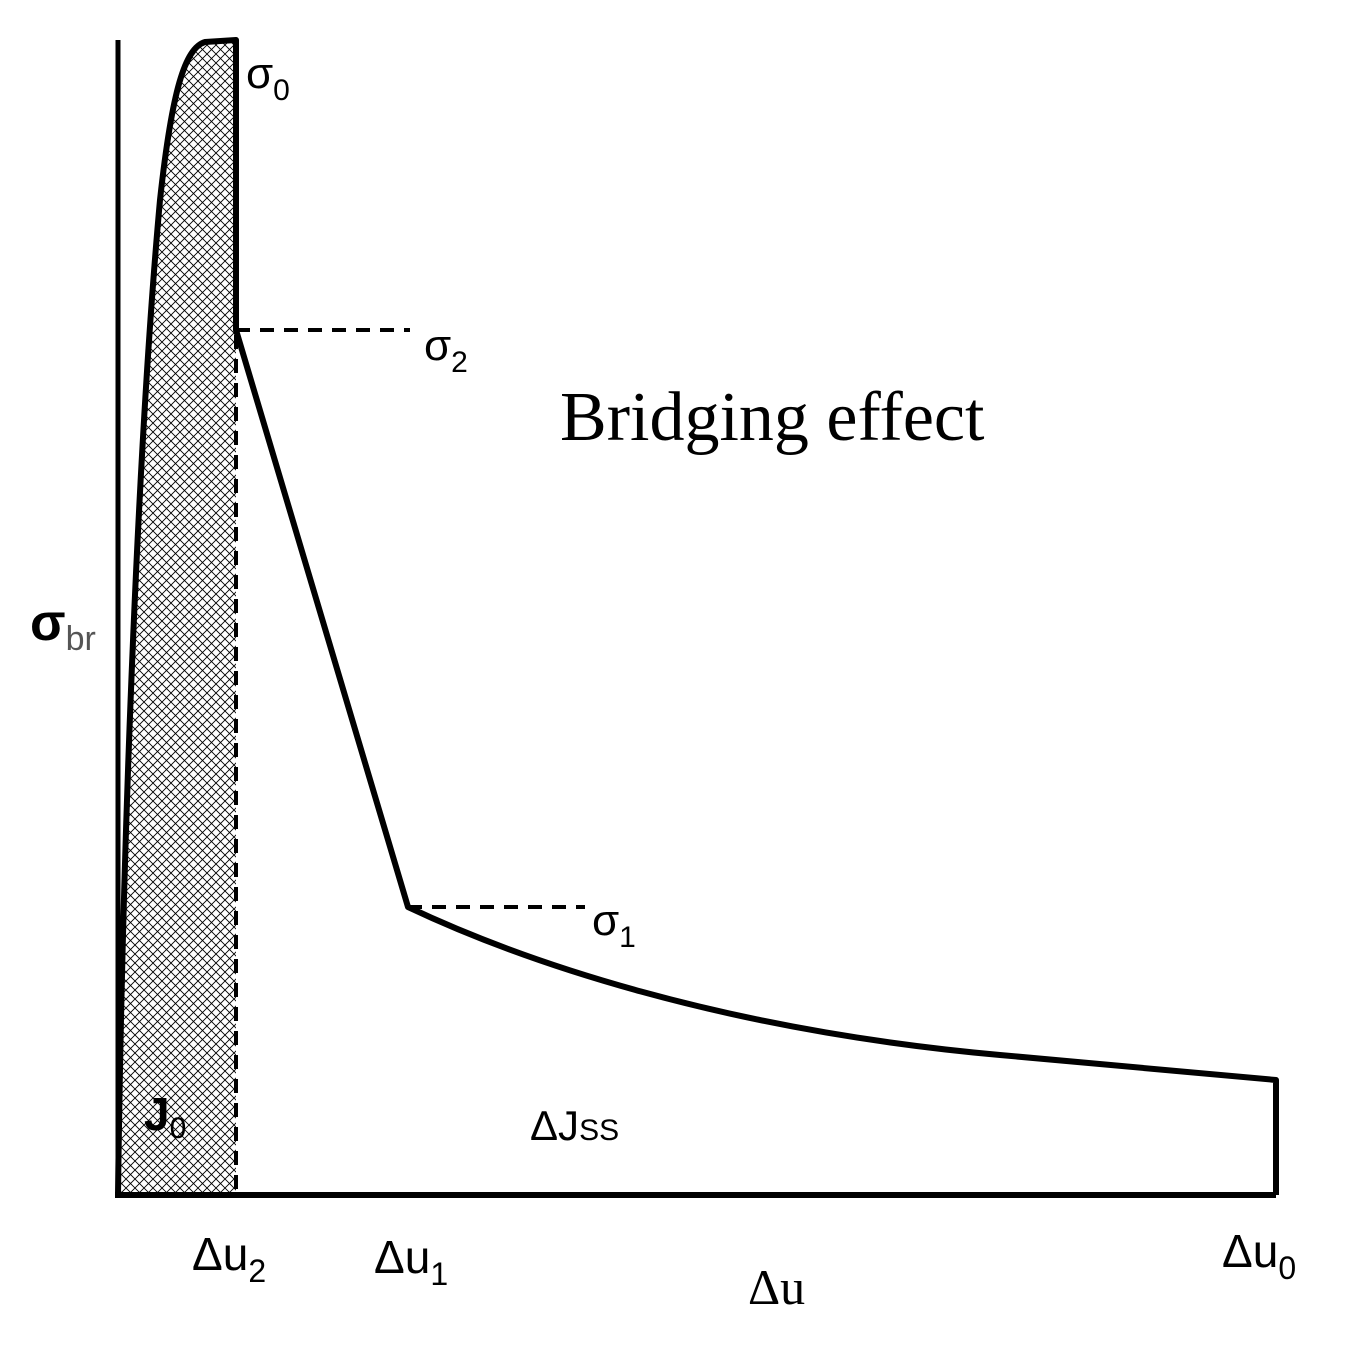  Describe the element at coordinates (229, 1258) in the screenshot. I see `du2-tick-label: Δu2` at that location.